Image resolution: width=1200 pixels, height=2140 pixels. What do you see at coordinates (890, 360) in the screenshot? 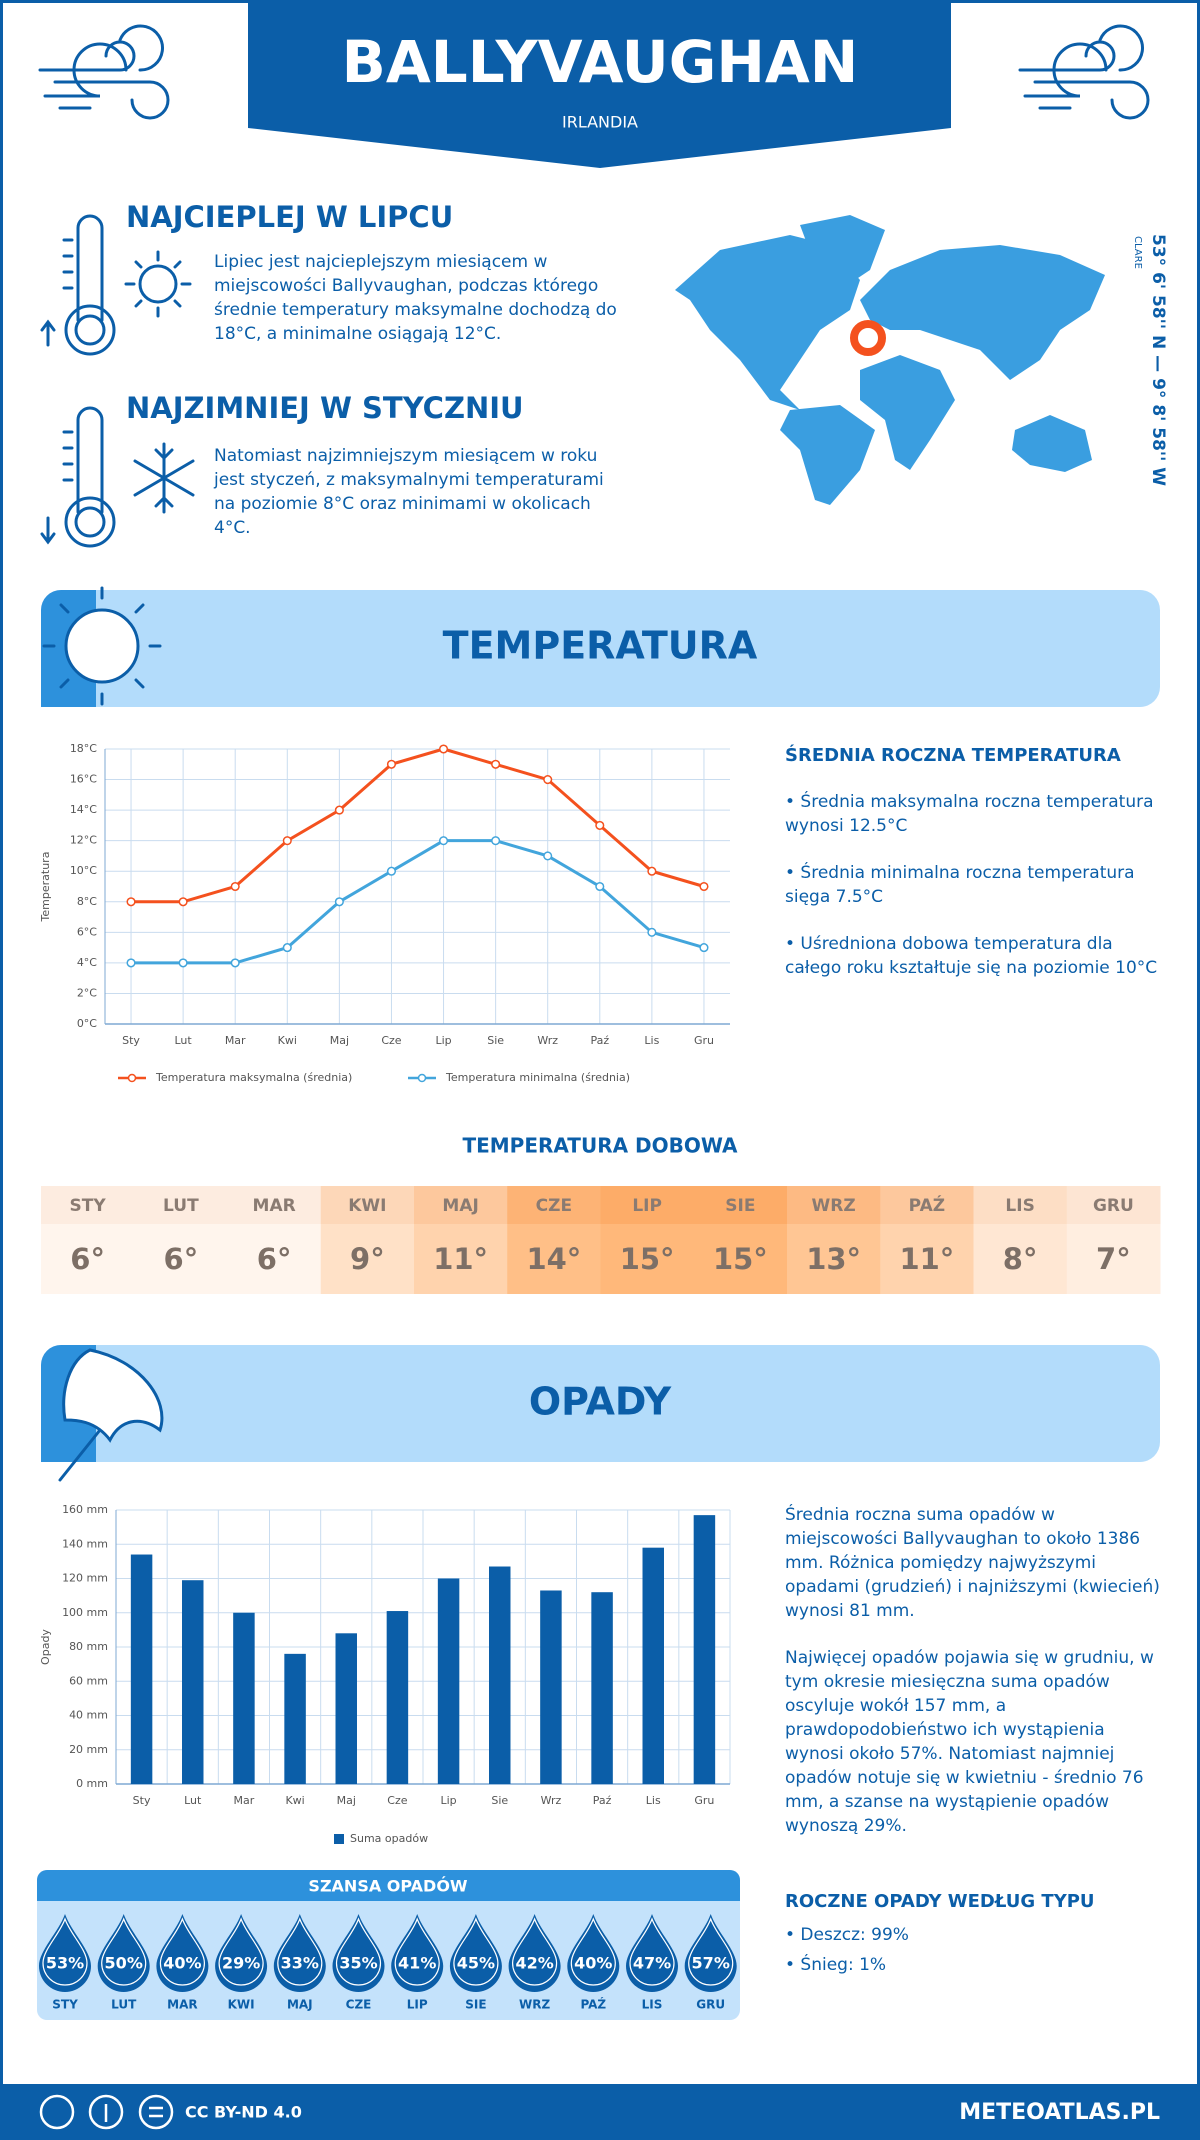
I see `world-map` at bounding box center [890, 360].